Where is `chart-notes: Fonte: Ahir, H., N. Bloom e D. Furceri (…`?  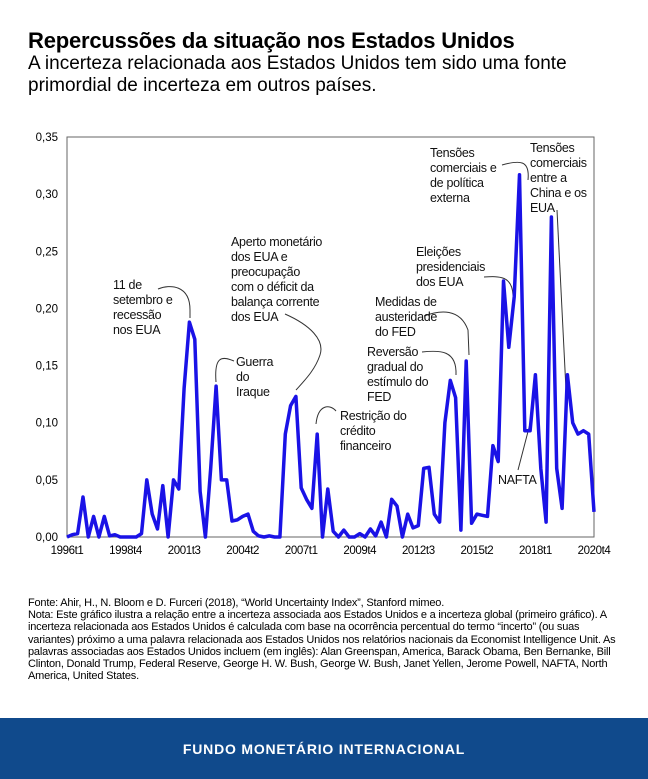
chart-notes: Fonte: Ahir, H., N. Bloom e D. Furceri (… is located at coordinates (328, 639).